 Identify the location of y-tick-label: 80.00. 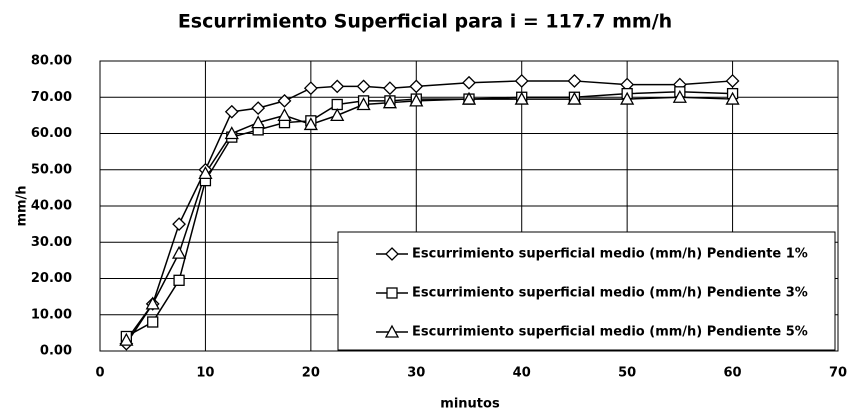
(51, 61).